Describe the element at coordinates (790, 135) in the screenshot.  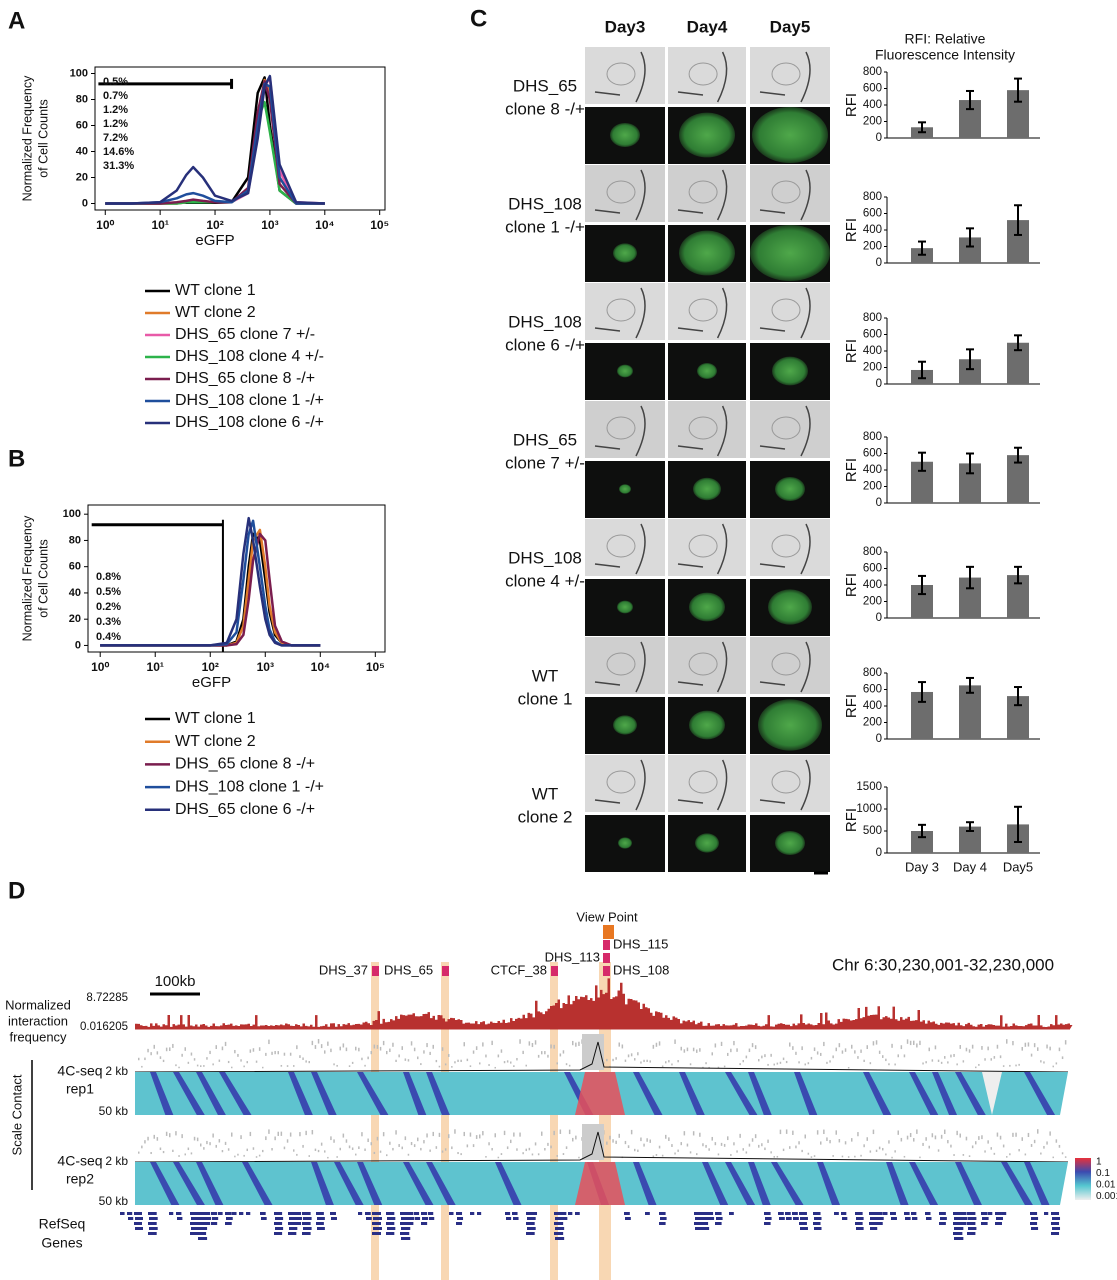
I see `gfp-colony` at that location.